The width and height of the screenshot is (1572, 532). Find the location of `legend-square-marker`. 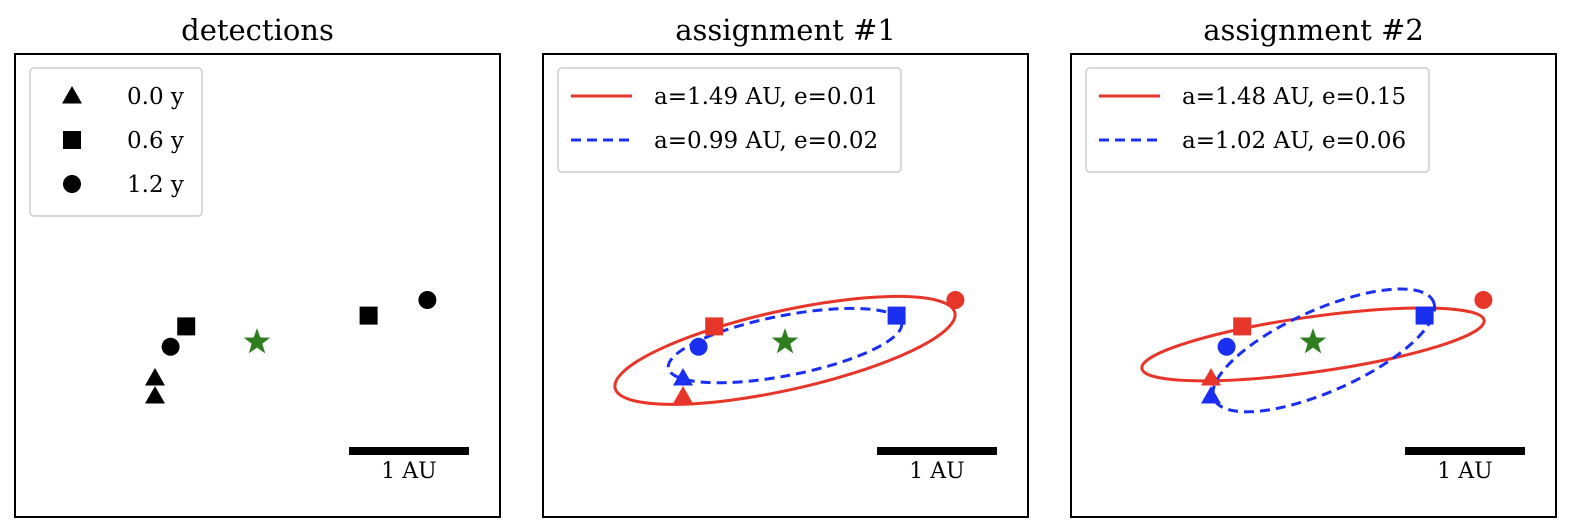

legend-square-marker is located at coordinates (72, 140).